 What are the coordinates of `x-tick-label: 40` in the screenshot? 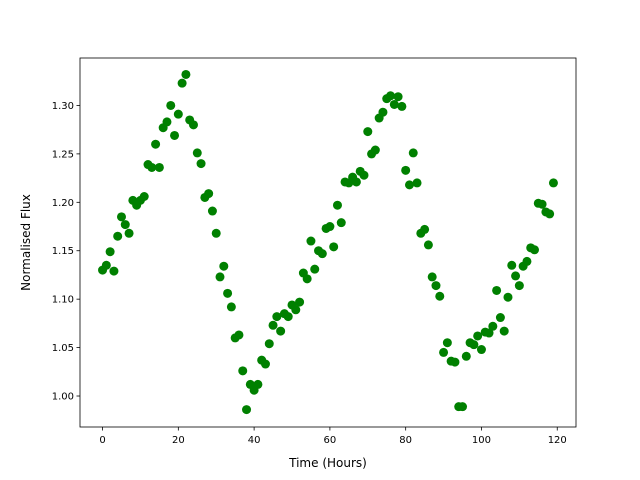 It's located at (254, 440).